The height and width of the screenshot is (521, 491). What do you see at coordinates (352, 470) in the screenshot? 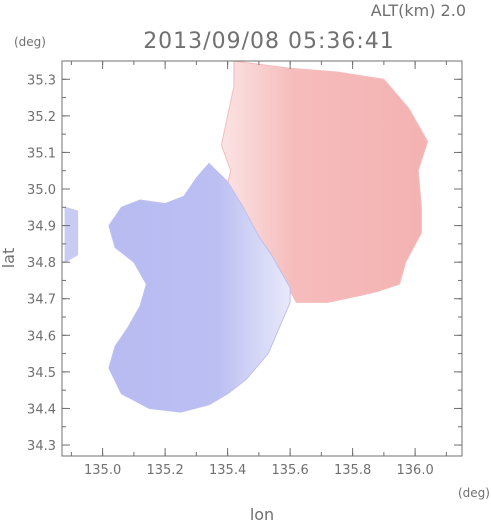
I see `x-tick-label: 135.8` at bounding box center [352, 470].